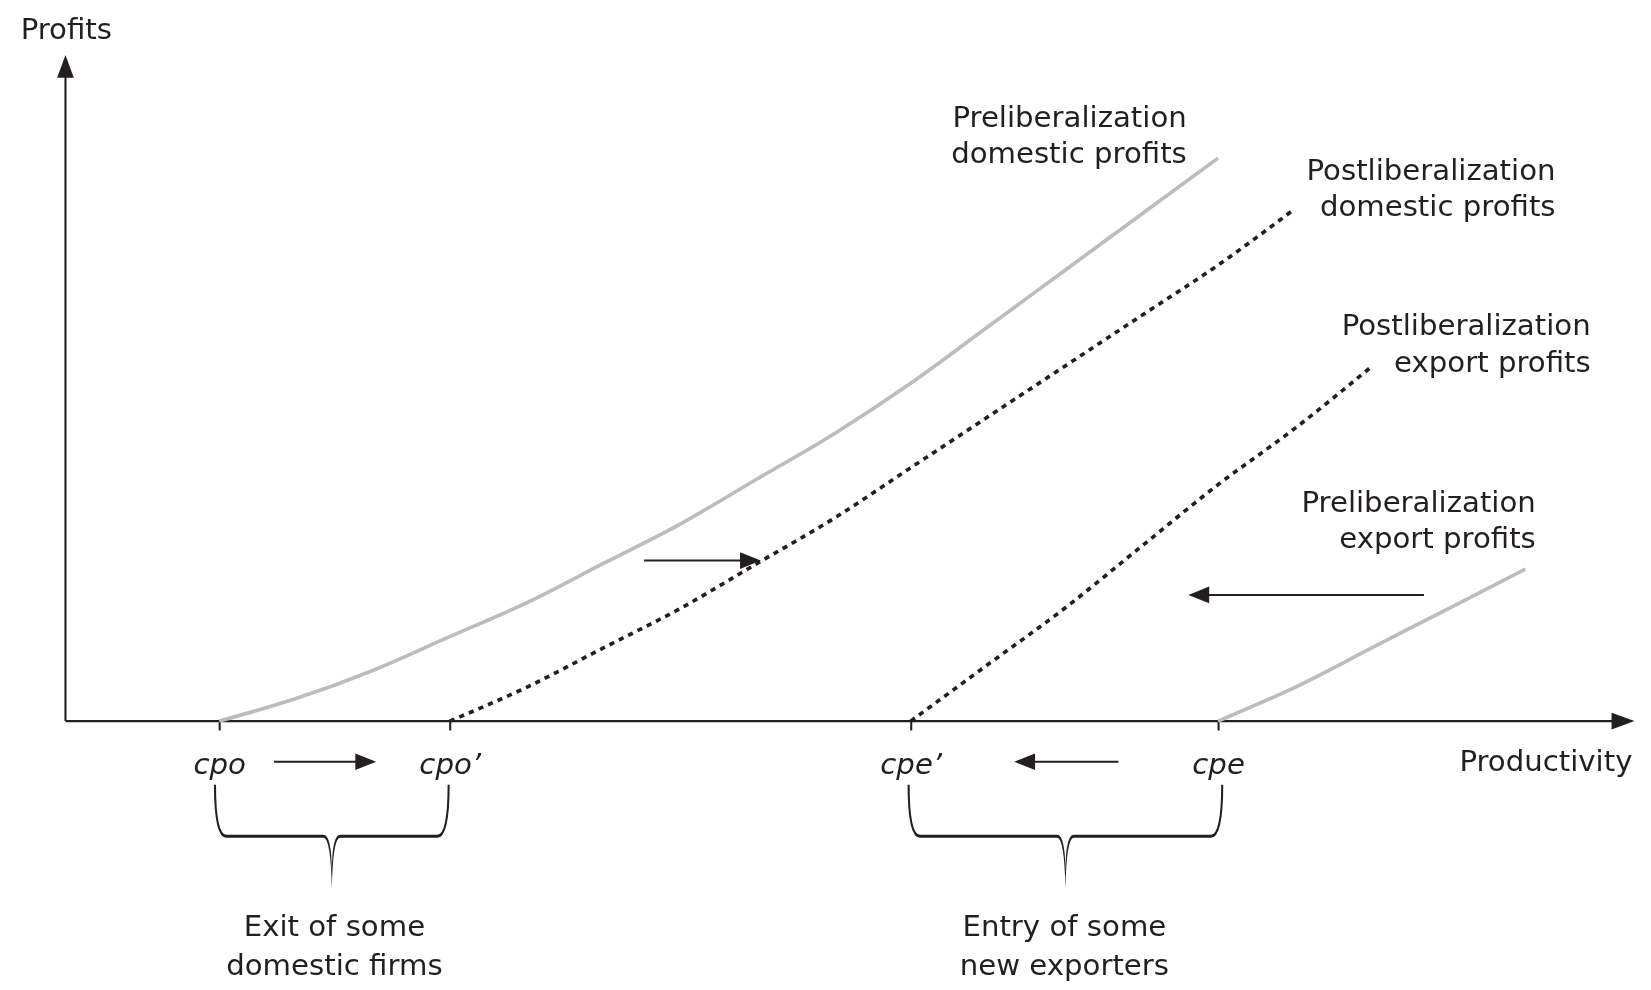  I want to click on series-label: Postliberalization domestic profits, so click(1431, 188).